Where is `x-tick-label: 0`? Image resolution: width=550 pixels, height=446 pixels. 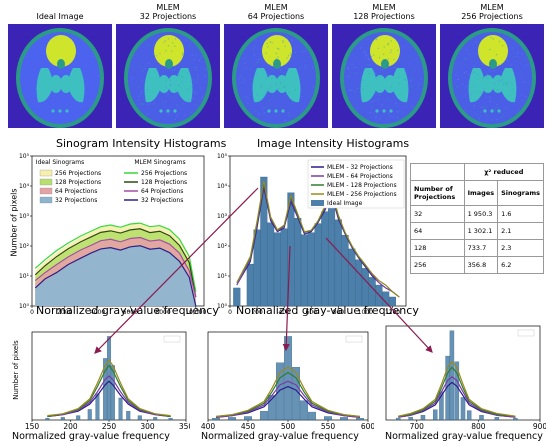 x-tick-label: 0 is located at coordinates (230, 312).